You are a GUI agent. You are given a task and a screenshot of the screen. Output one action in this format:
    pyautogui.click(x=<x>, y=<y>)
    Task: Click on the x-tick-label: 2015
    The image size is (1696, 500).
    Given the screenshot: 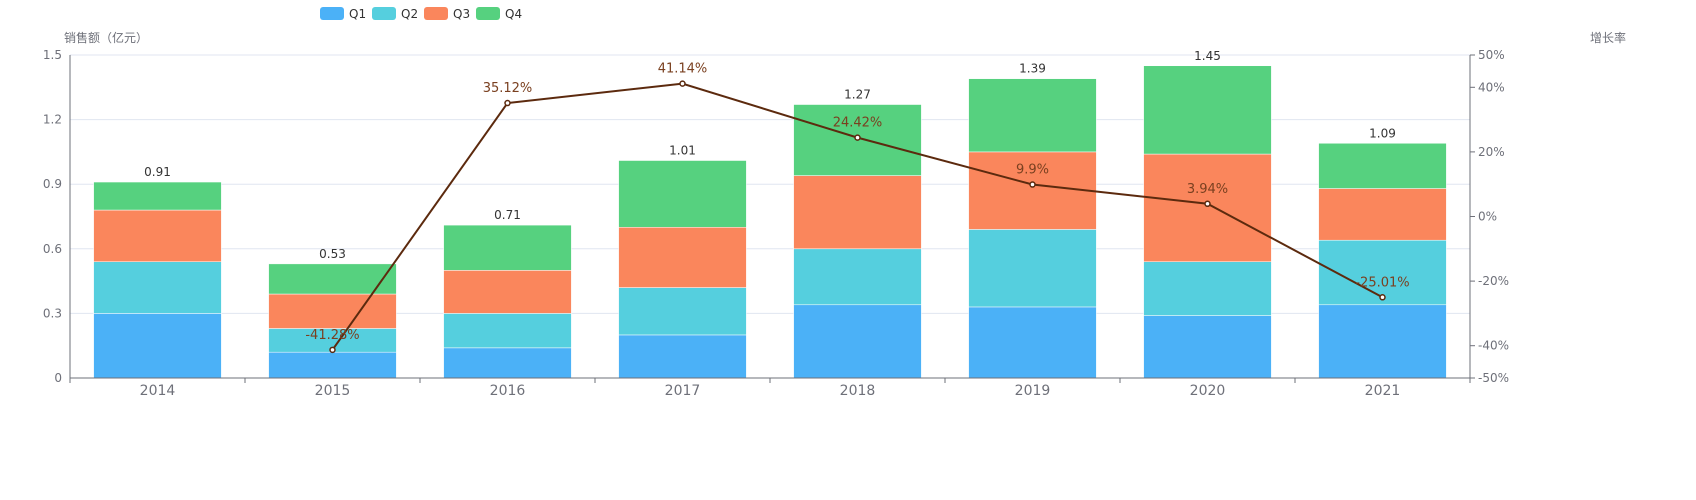 What is the action you would take?
    pyautogui.click(x=333, y=391)
    